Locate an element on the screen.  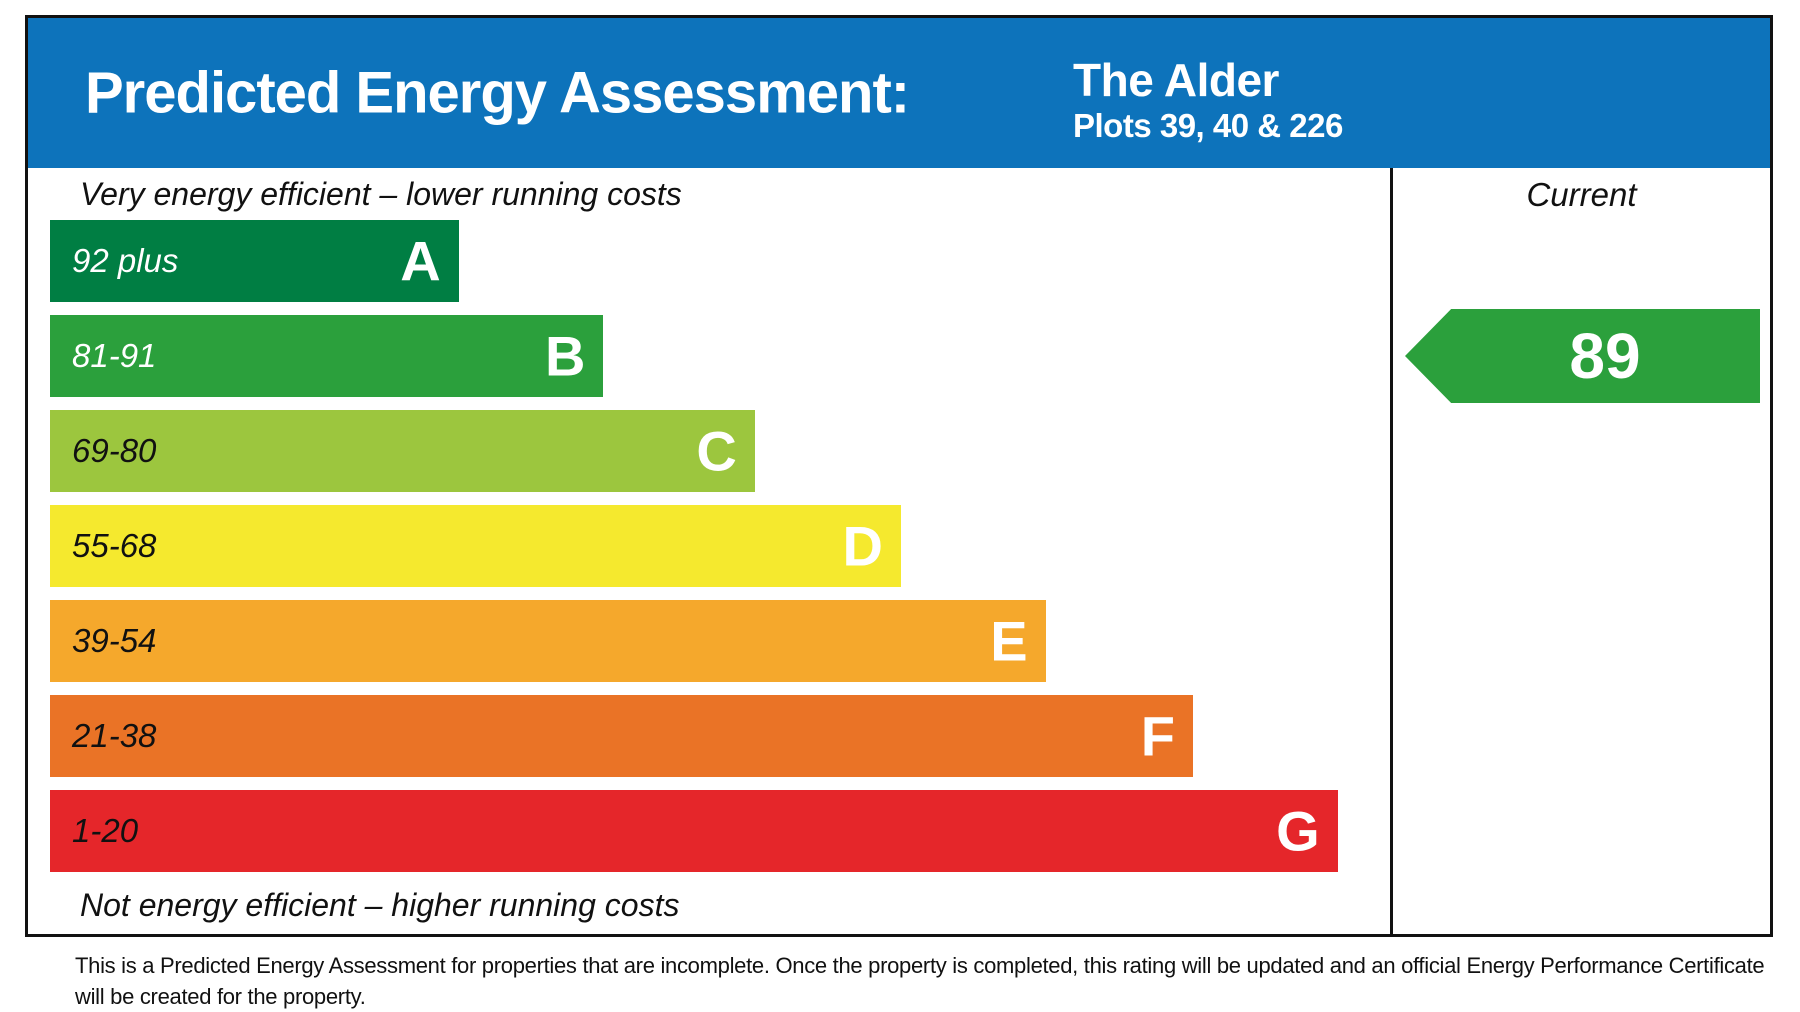
band-letter: C is located at coordinates (716, 451).